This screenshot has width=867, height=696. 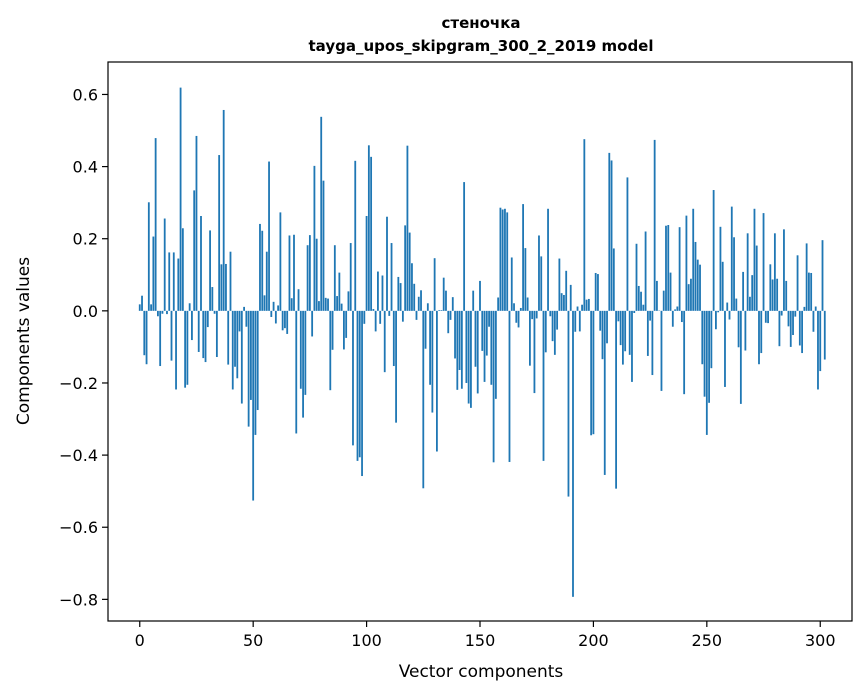 I want to click on x-tick-label: 250, so click(x=707, y=640).